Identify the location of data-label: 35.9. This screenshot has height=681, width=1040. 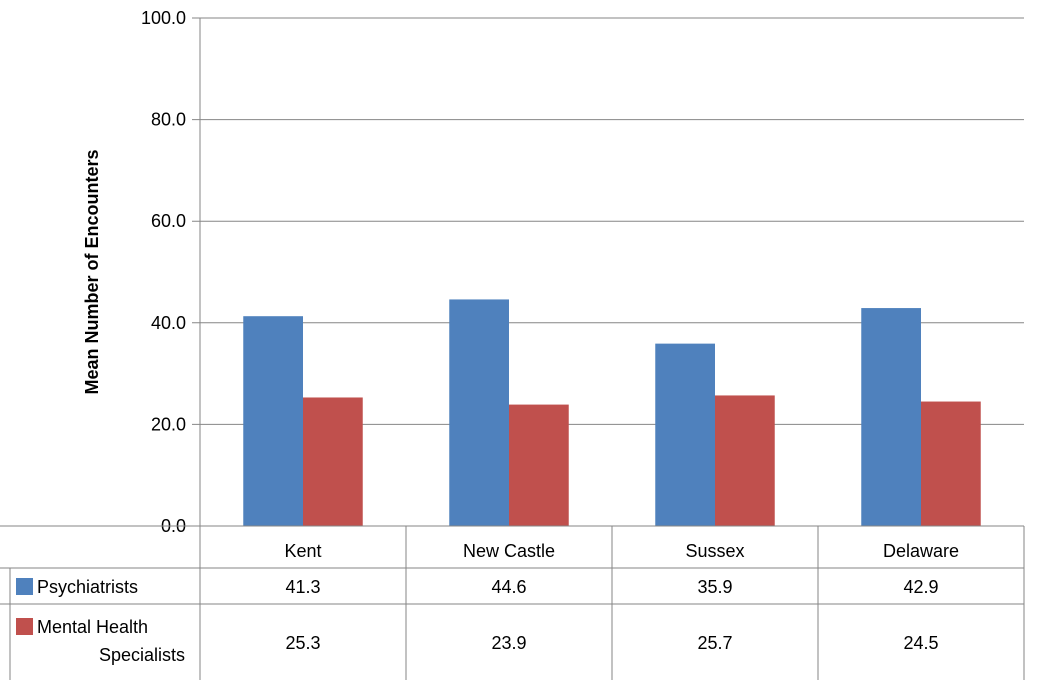
(714, 587).